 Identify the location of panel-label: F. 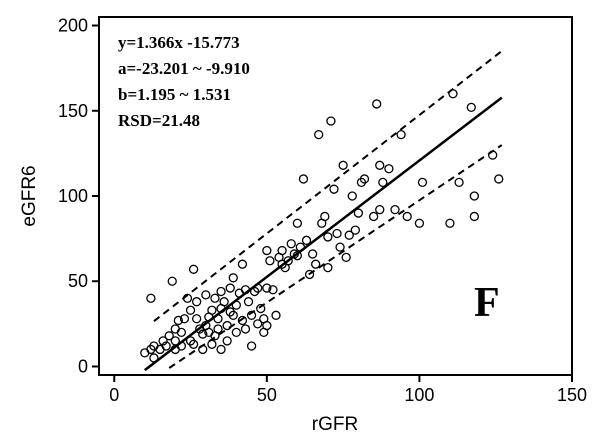
(487, 303).